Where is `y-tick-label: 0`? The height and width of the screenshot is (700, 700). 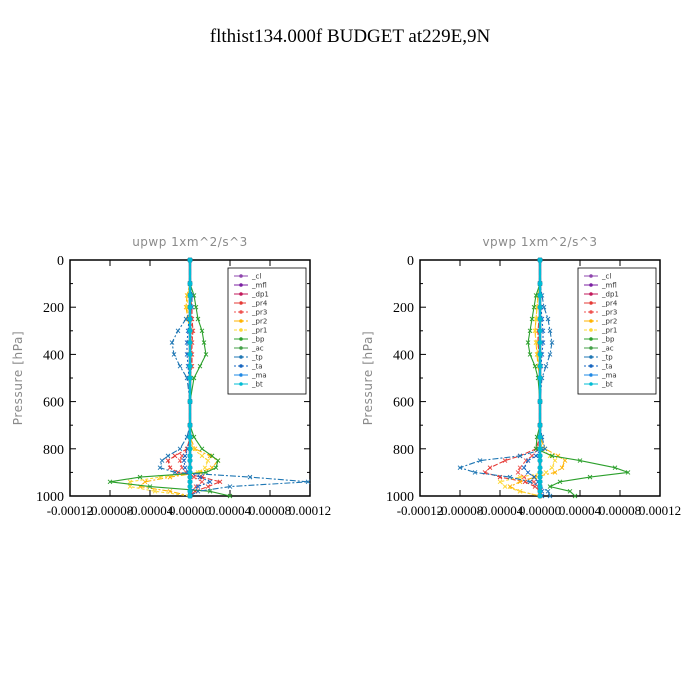 y-tick-label: 0 is located at coordinates (410, 261).